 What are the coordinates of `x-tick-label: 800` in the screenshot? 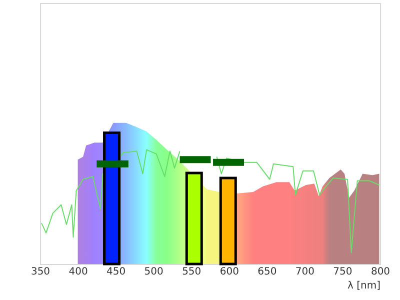 It's located at (380, 272).